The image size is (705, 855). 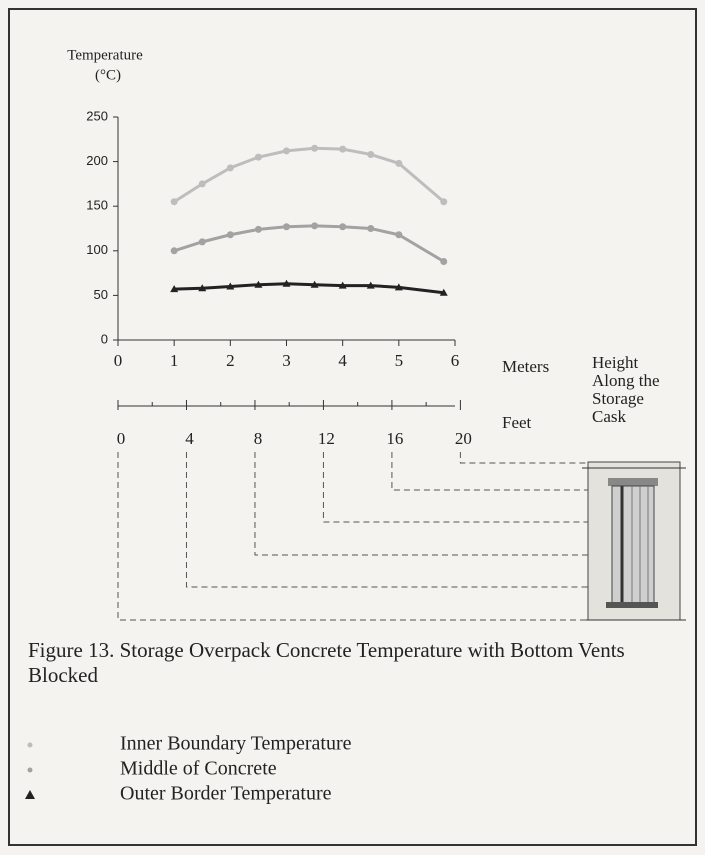 What do you see at coordinates (615, 362) in the screenshot?
I see `side-label: Height` at bounding box center [615, 362].